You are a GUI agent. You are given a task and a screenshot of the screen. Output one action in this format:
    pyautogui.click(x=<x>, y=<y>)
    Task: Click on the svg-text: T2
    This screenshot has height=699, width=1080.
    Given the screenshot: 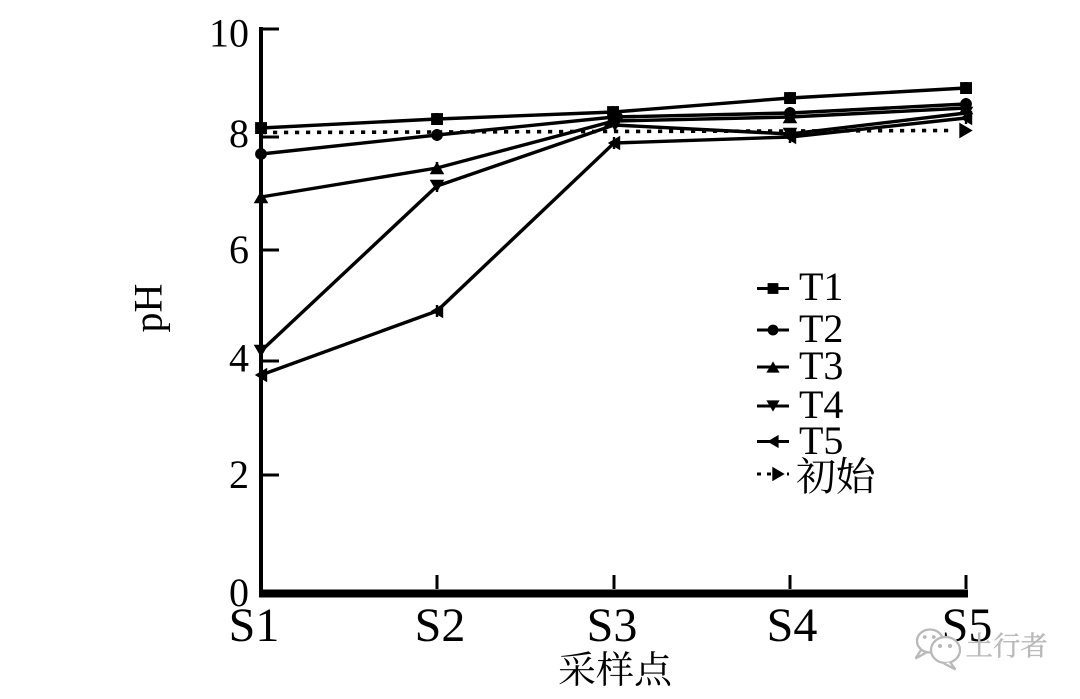 What is the action you would take?
    pyautogui.click(x=821, y=328)
    